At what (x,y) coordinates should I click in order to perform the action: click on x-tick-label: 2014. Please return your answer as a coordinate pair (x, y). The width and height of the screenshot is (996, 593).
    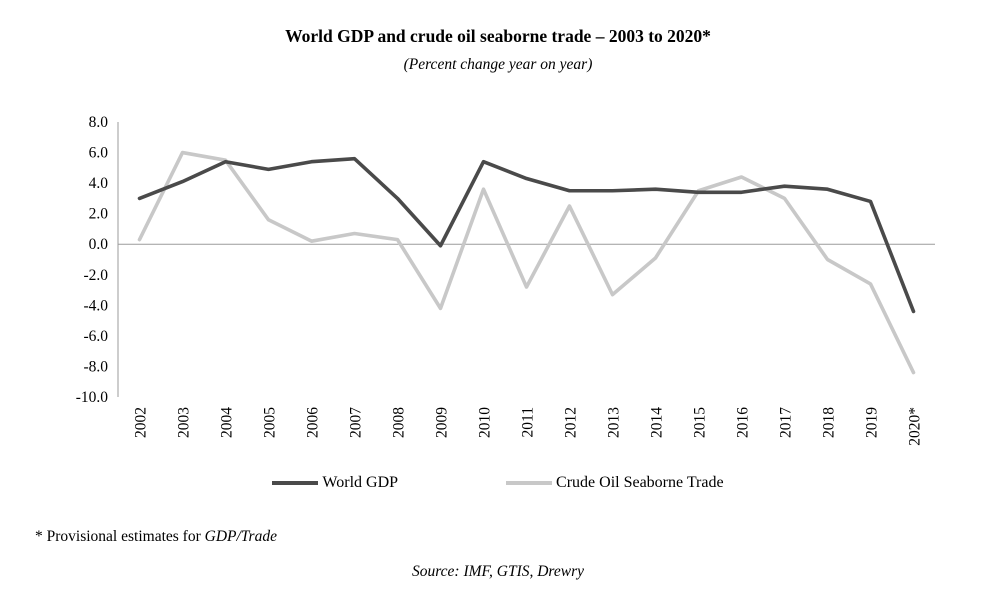
    Looking at the image, I should click on (657, 422).